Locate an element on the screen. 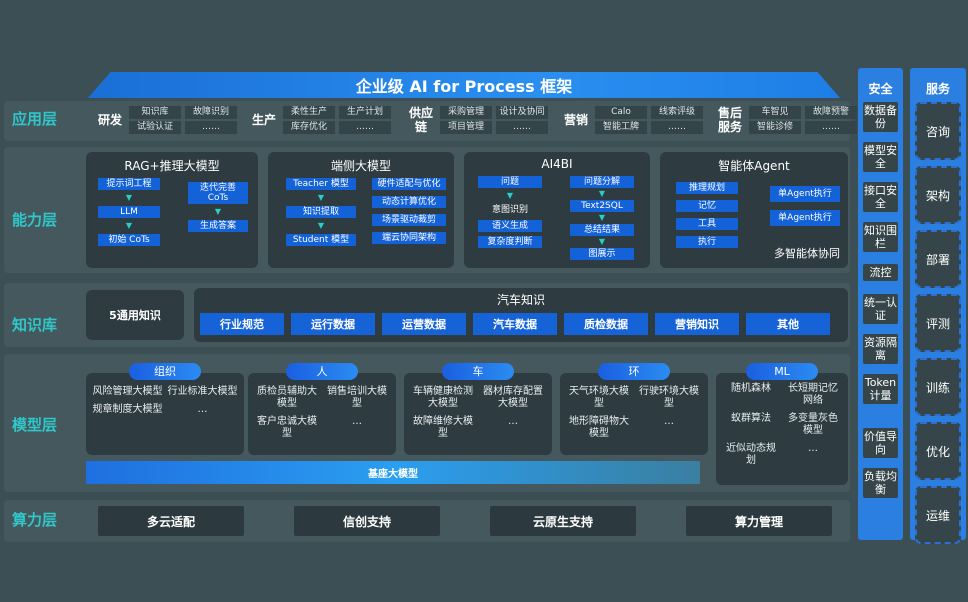 This screenshot has height=602, width=968. knowledge-item: 运行数据 is located at coordinates (333, 324).